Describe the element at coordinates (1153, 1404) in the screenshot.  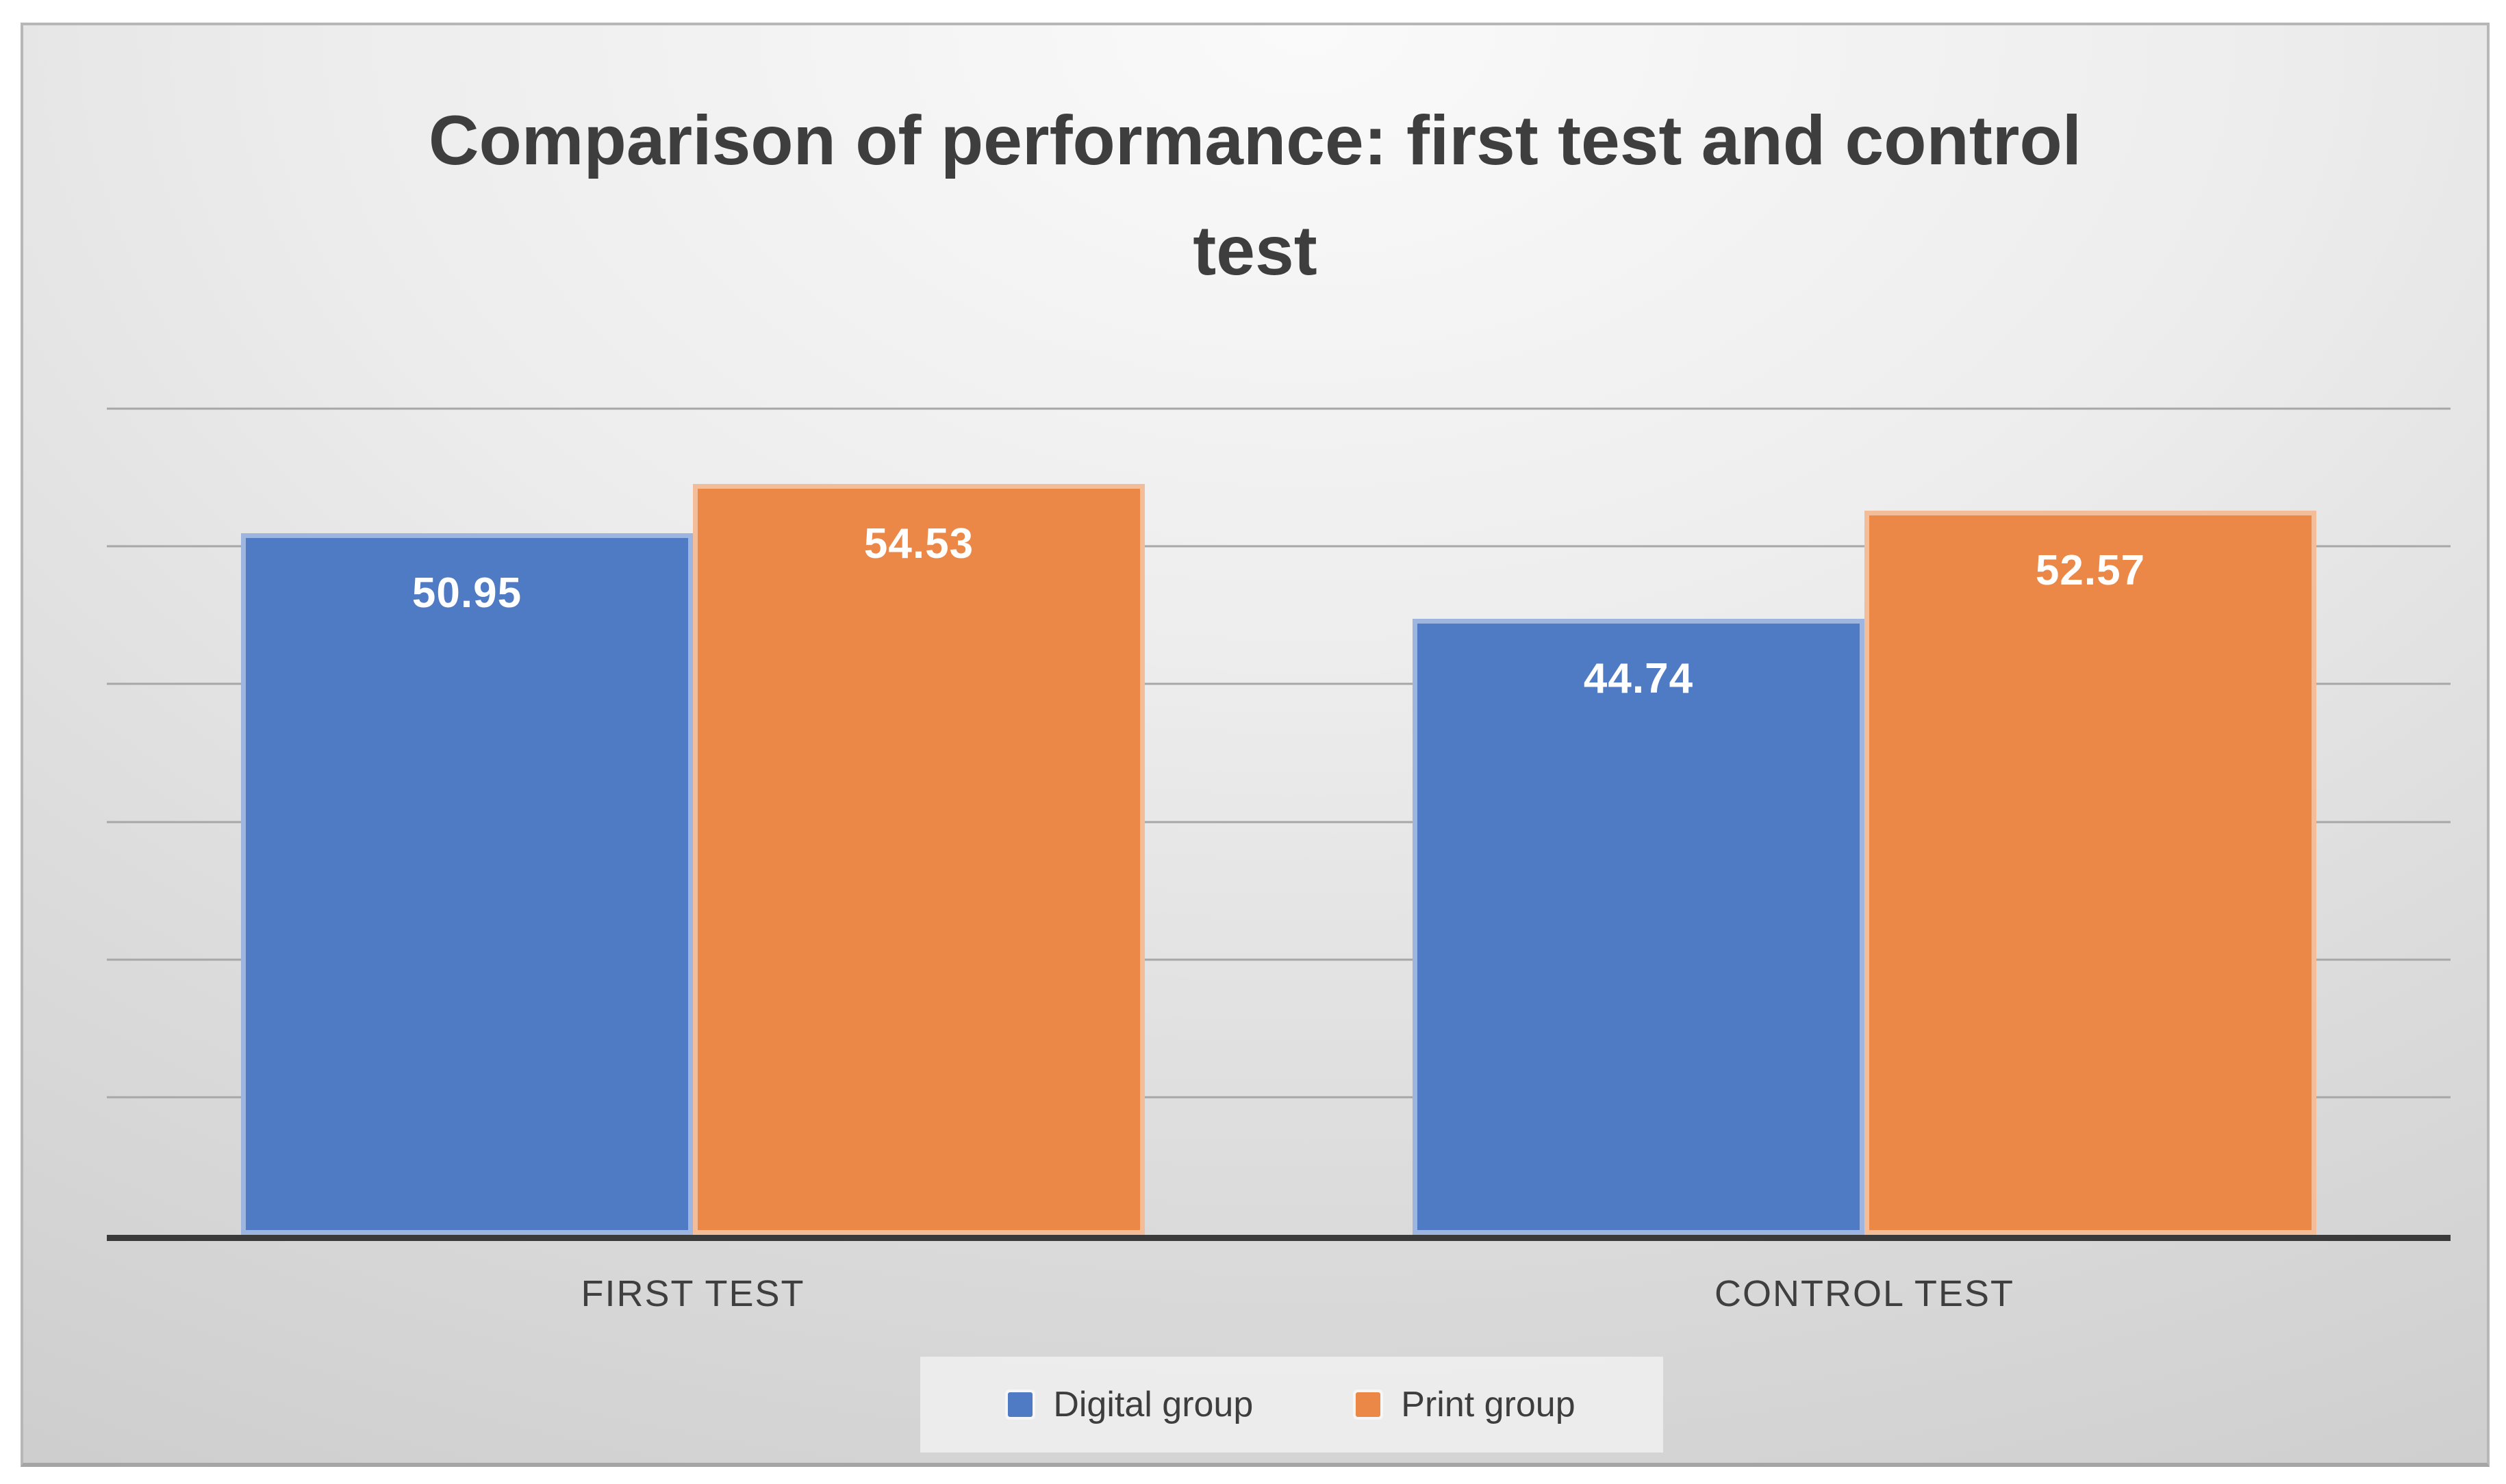
I see `legend-label-digital: Digital group` at that location.